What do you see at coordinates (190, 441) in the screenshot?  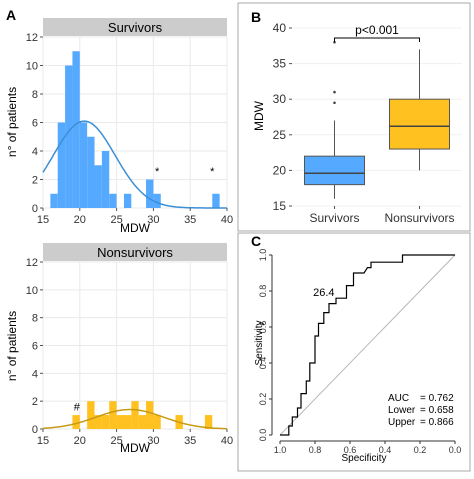 I see `nonsurvivors-x-tick-label: 35` at bounding box center [190, 441].